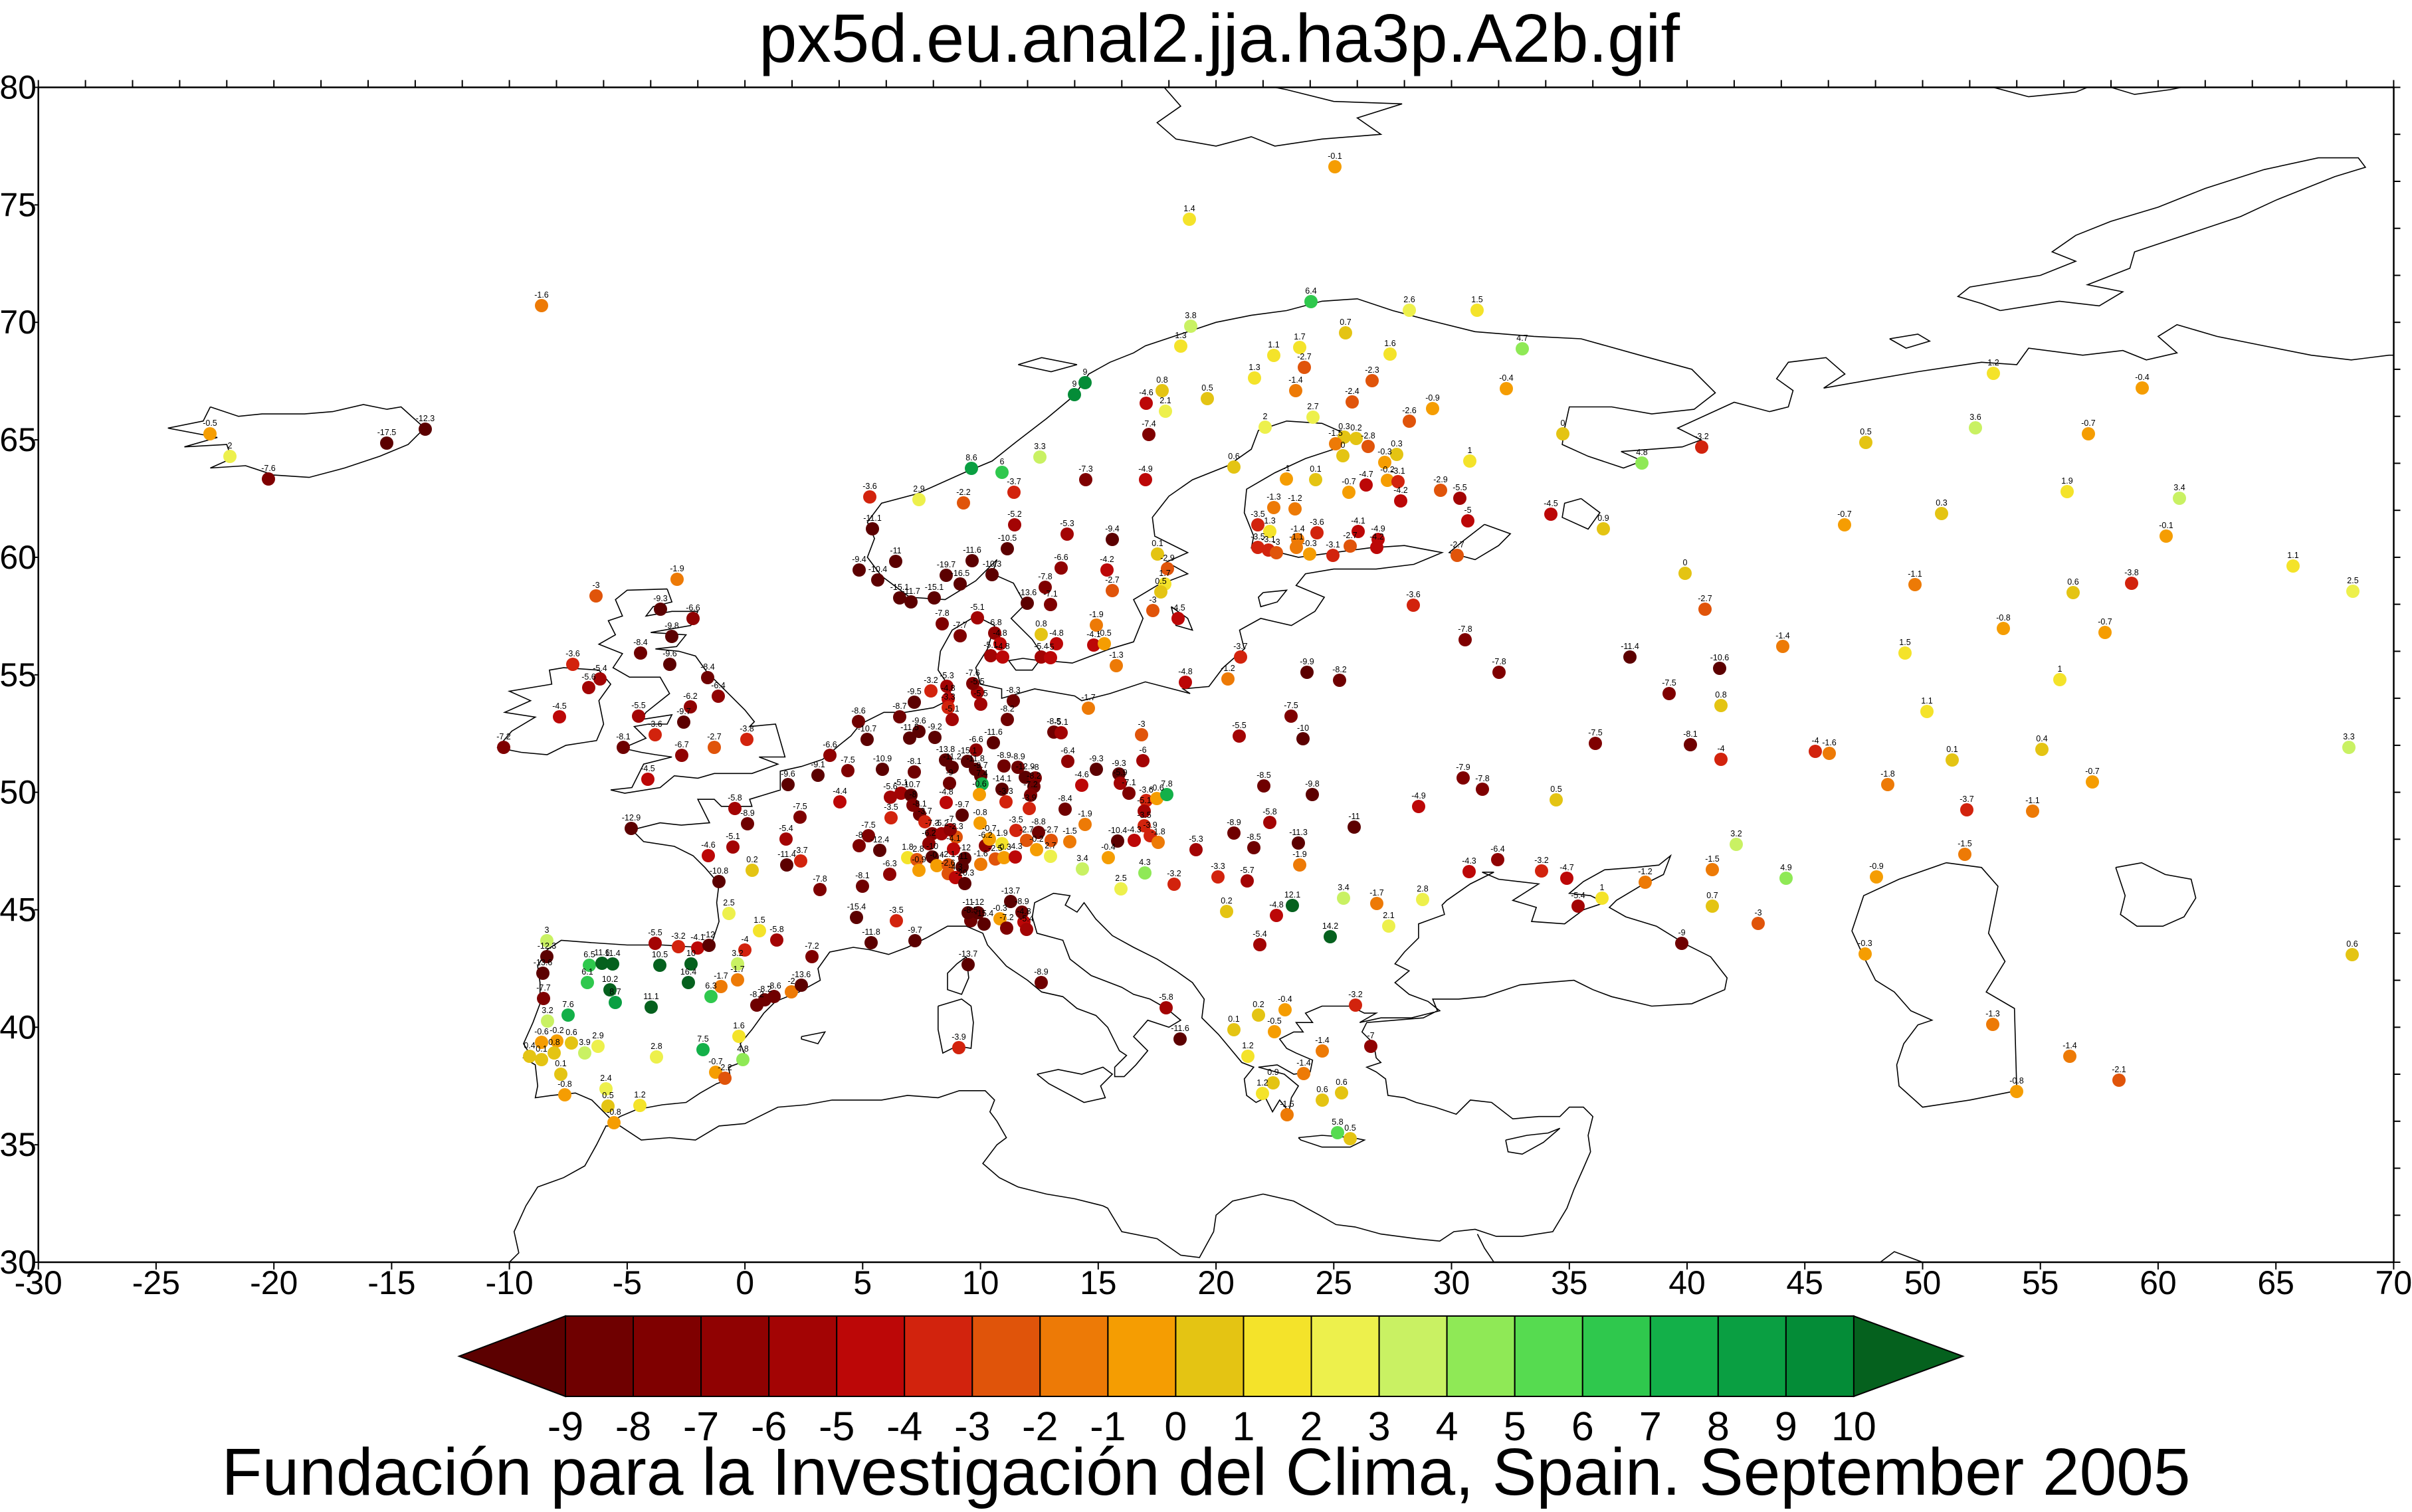 The image size is (2412, 1512). I want to click on svg-text: -0.1, so click(1335, 156).